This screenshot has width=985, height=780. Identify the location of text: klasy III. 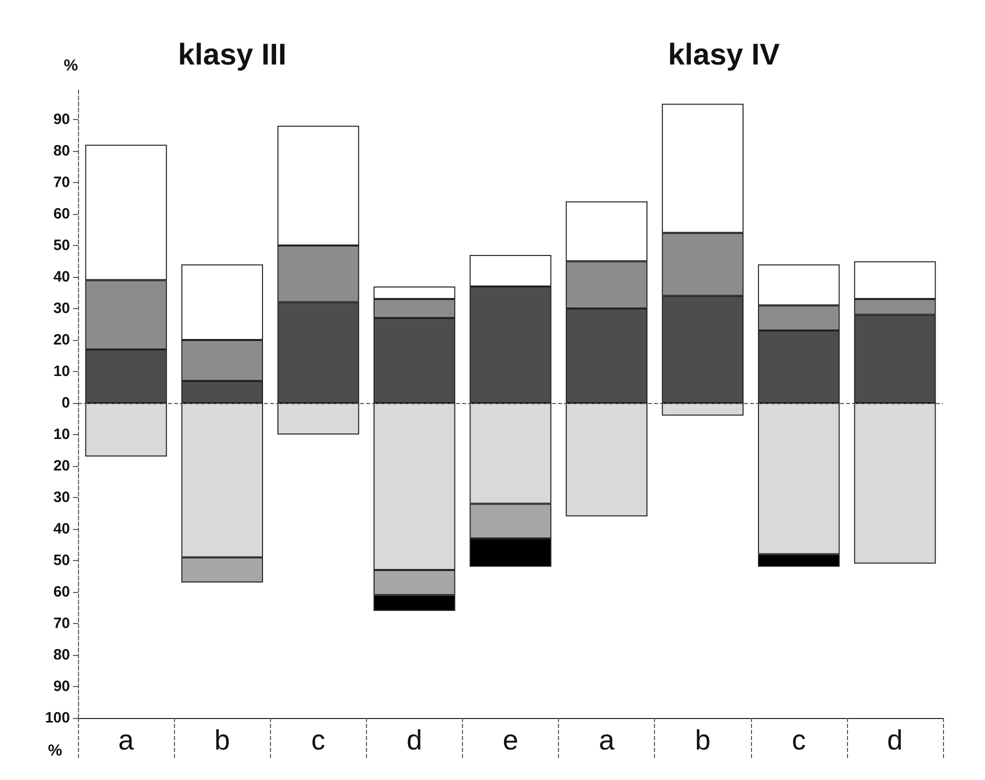
(232, 55).